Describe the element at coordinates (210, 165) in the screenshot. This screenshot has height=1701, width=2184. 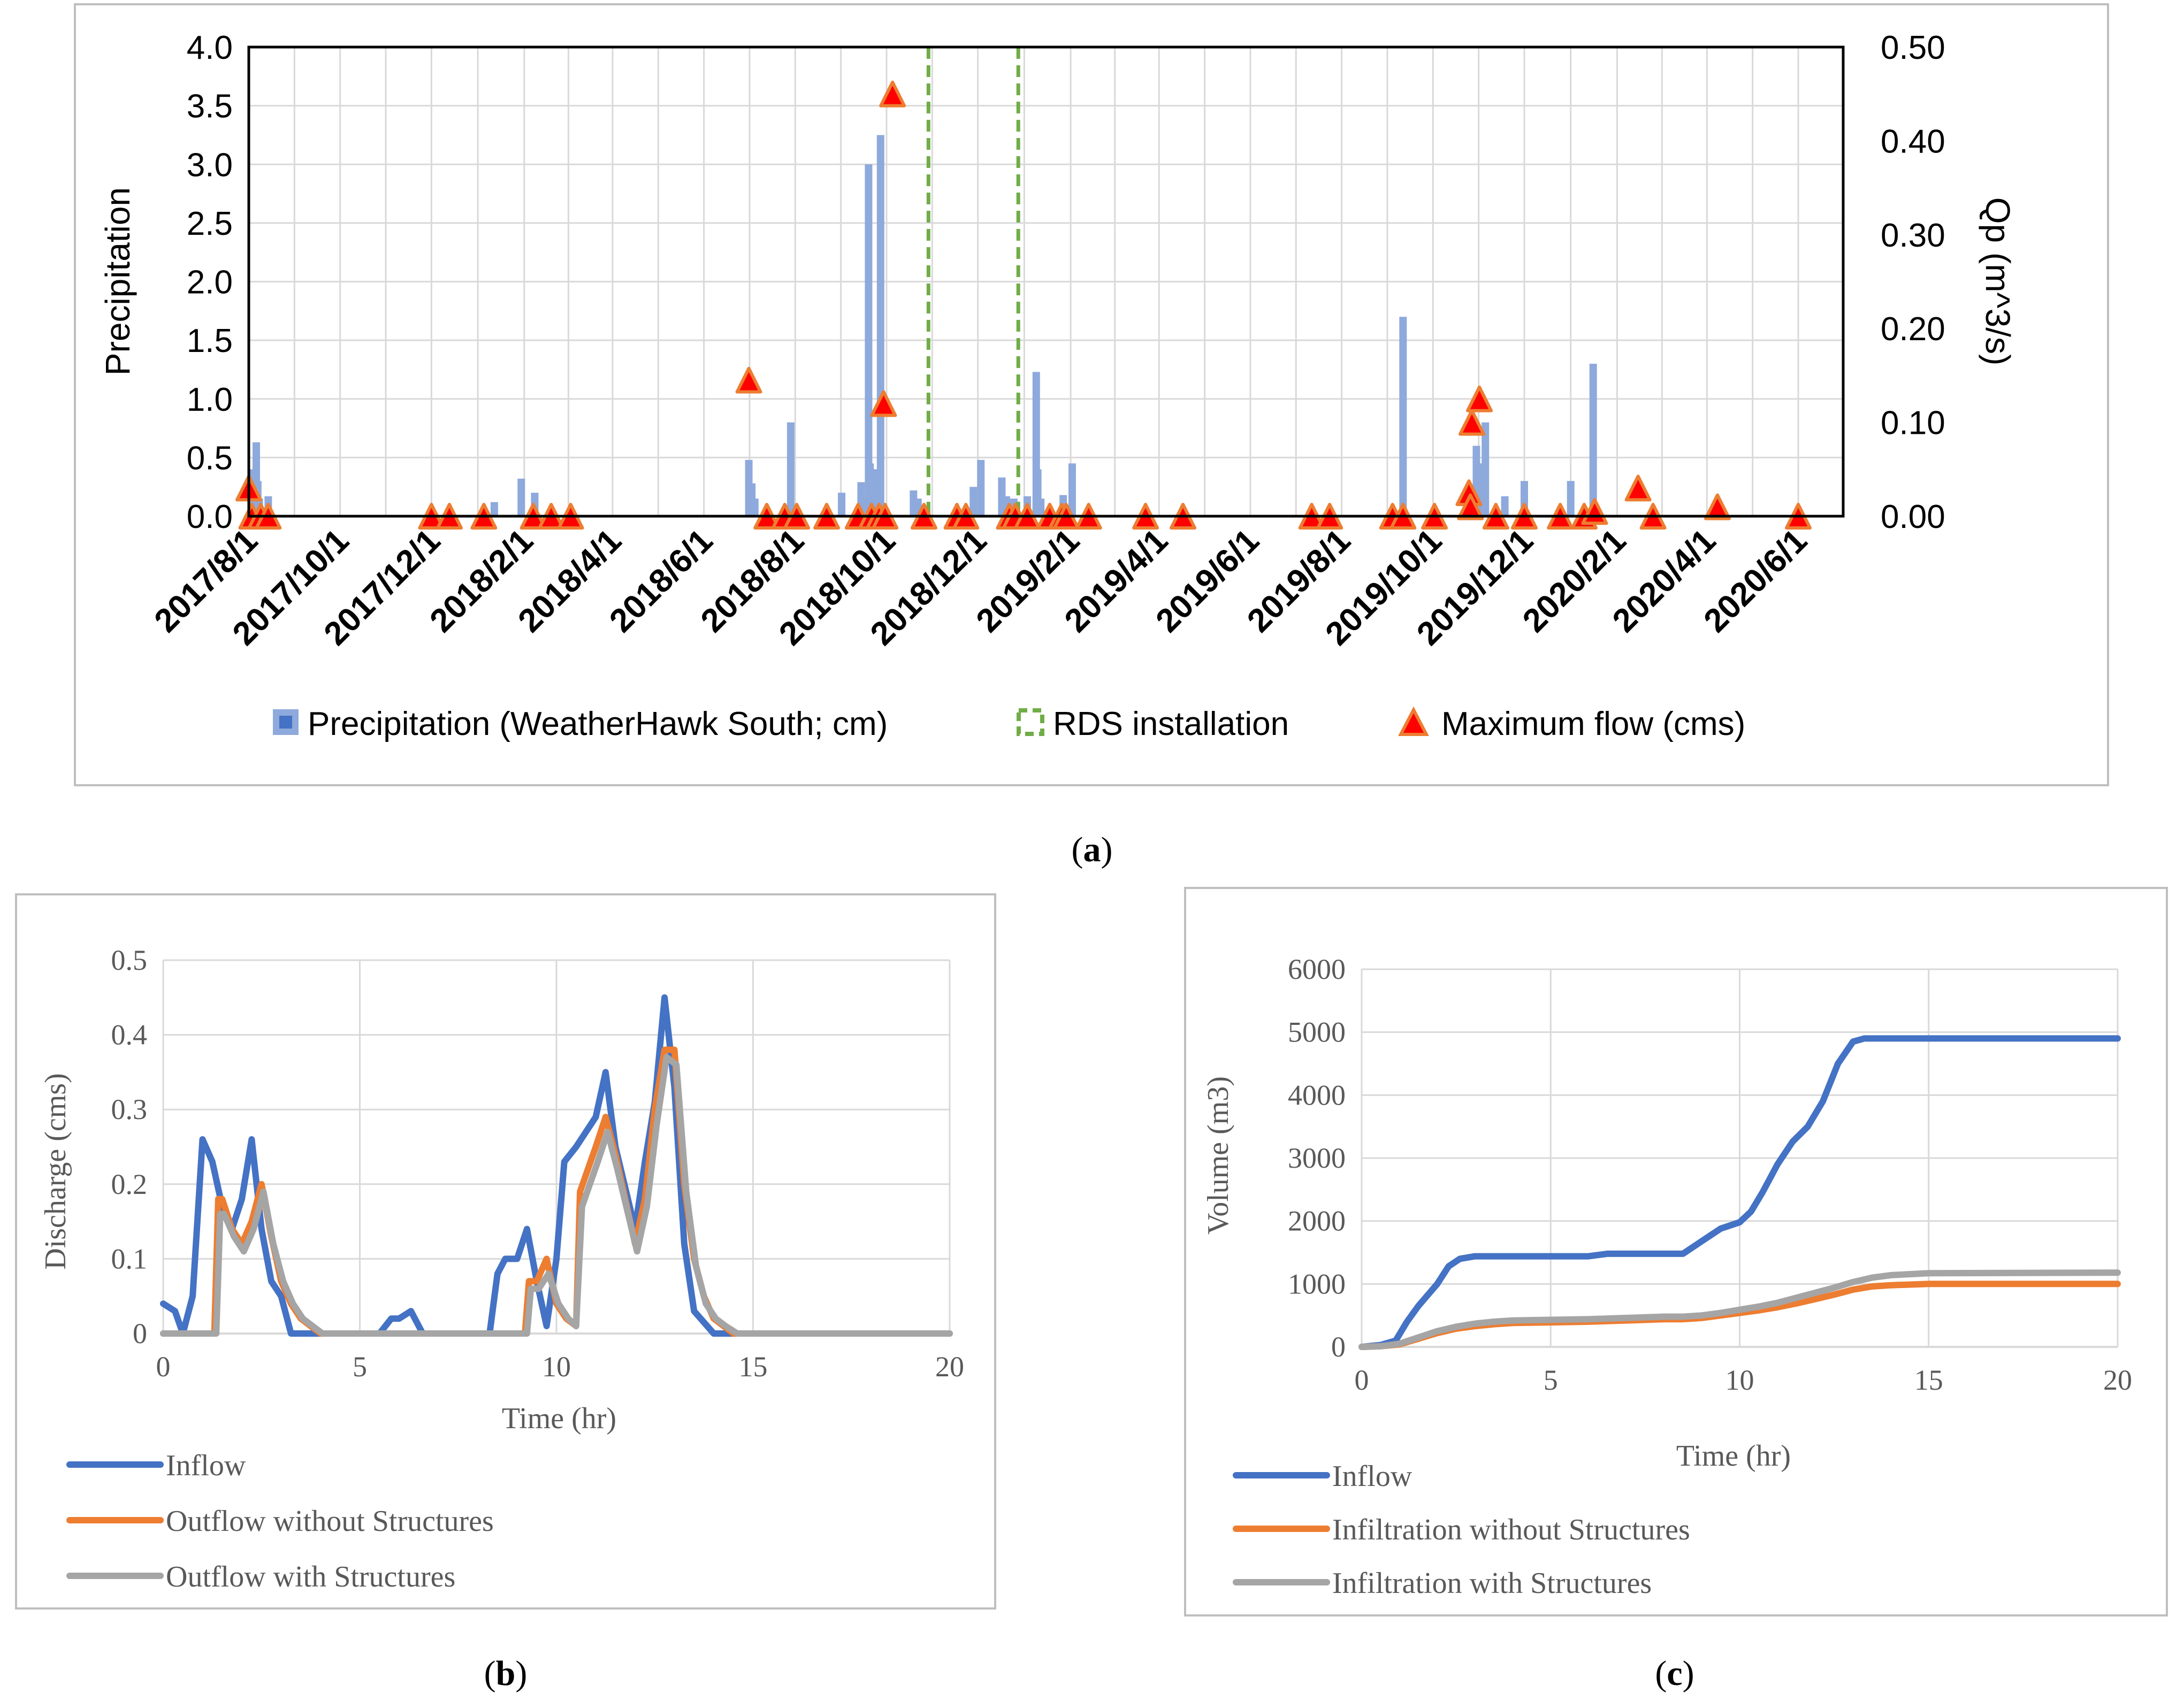
I see `panel-a-y-tick-label: 3.0` at that location.